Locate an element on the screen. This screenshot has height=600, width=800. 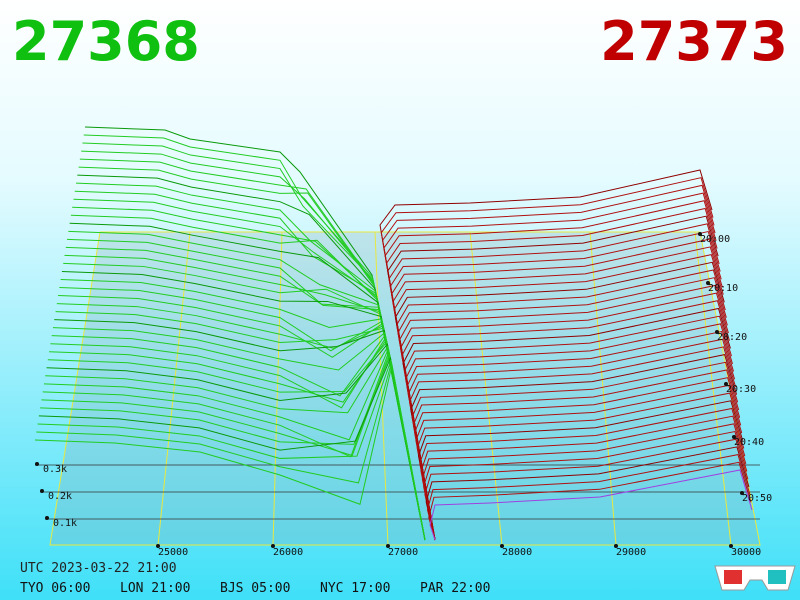
time-label: 20:50 is located at coordinates (757, 498).